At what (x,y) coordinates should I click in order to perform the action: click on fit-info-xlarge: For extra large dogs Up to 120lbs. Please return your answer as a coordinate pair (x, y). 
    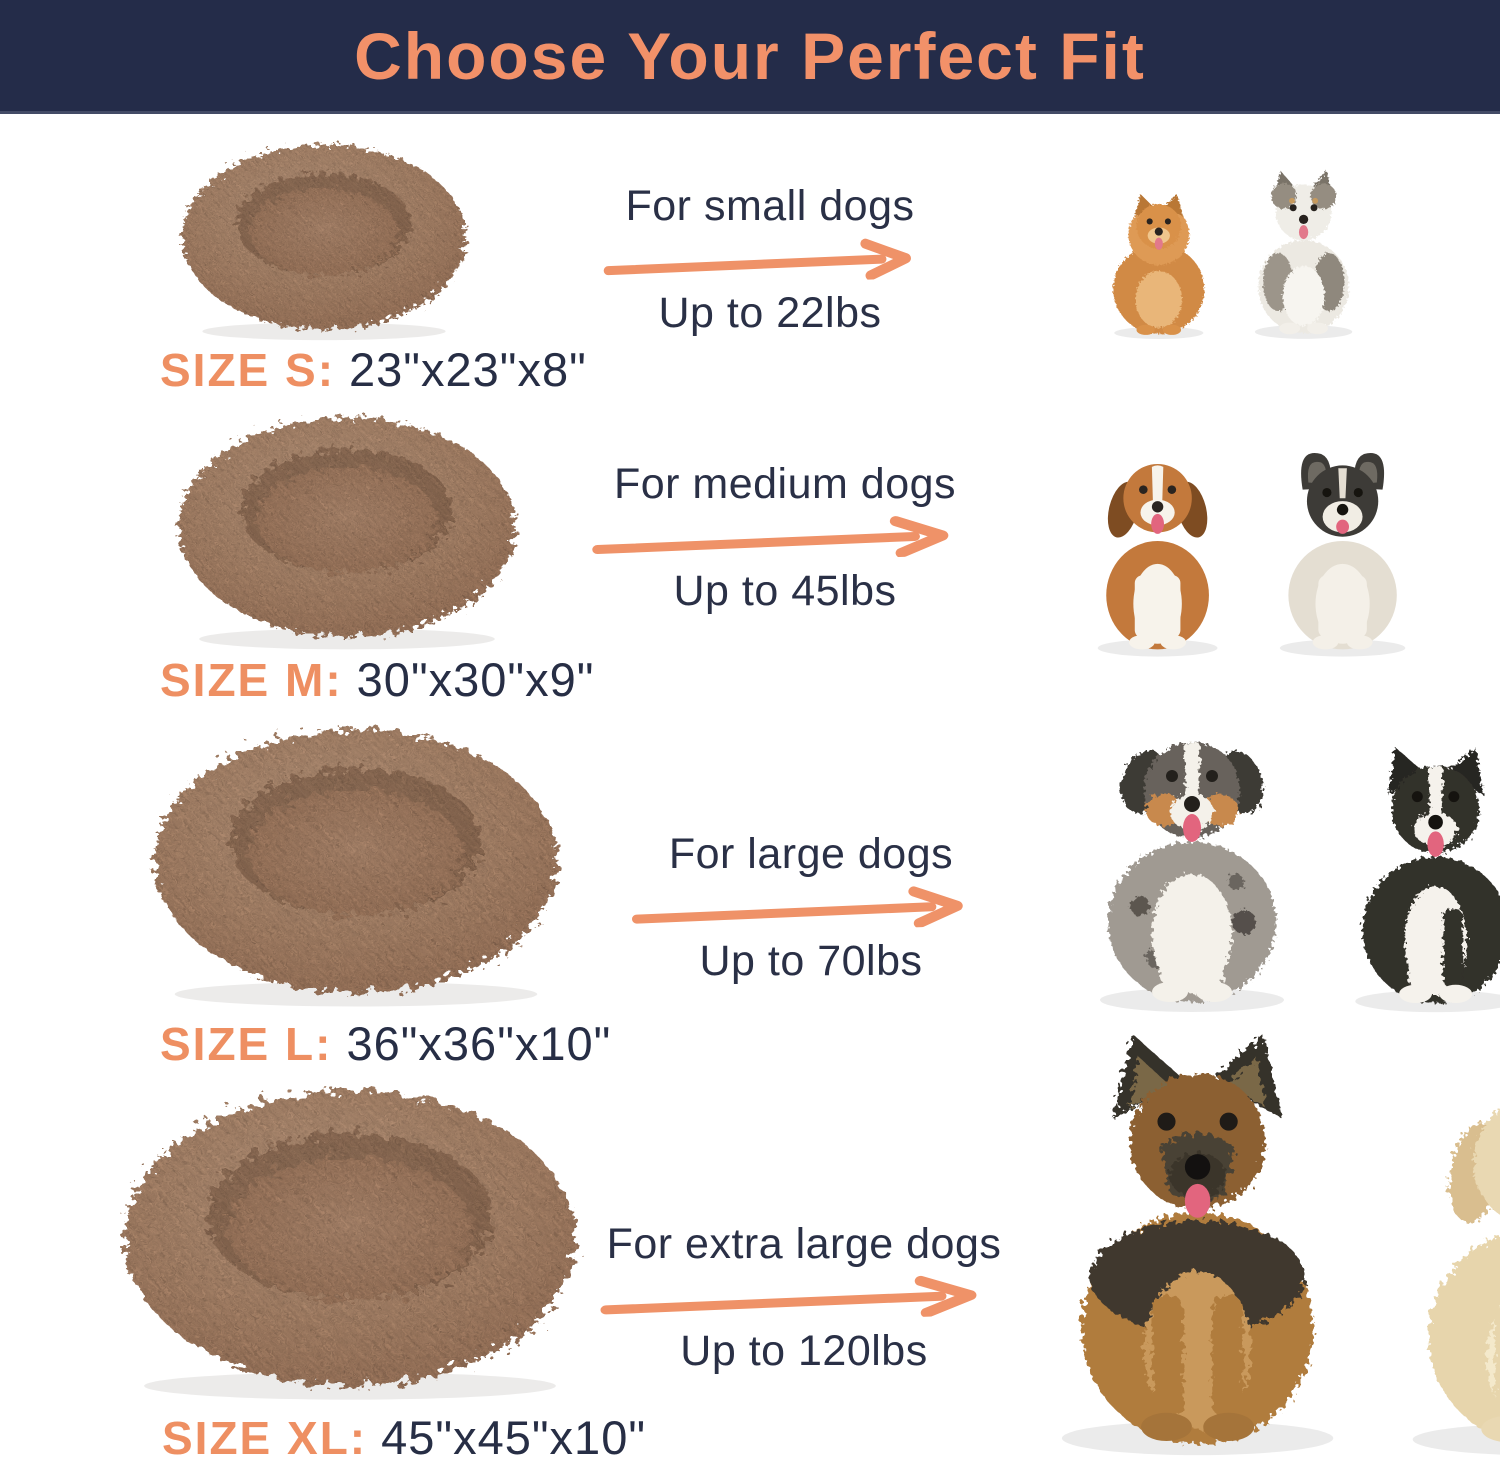
    Looking at the image, I should click on (804, 1298).